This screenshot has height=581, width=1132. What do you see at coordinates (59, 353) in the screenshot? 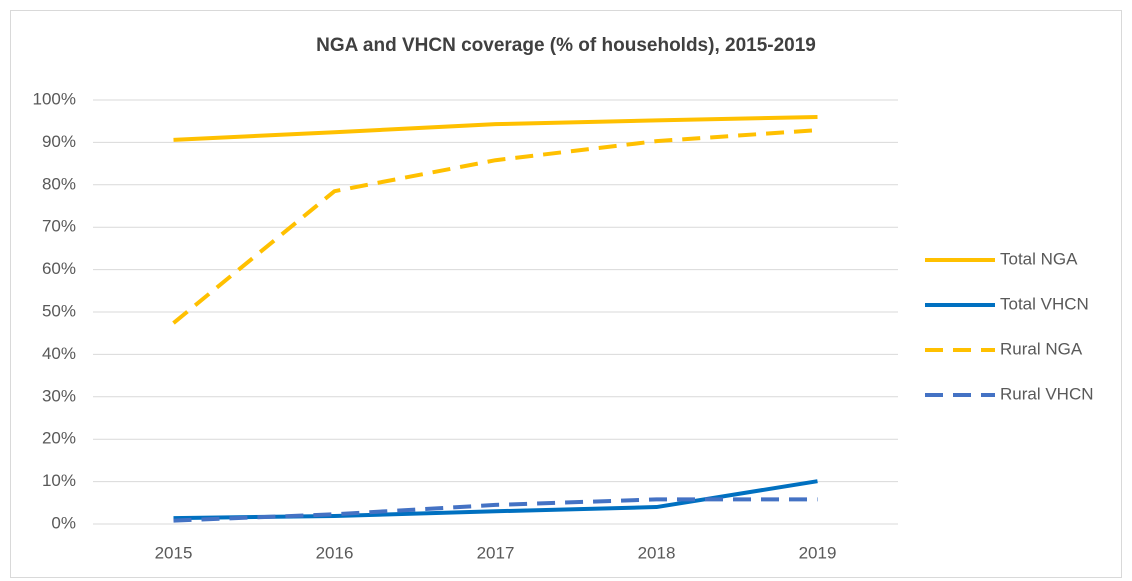
I see `y-tick-label: 40%` at bounding box center [59, 353].